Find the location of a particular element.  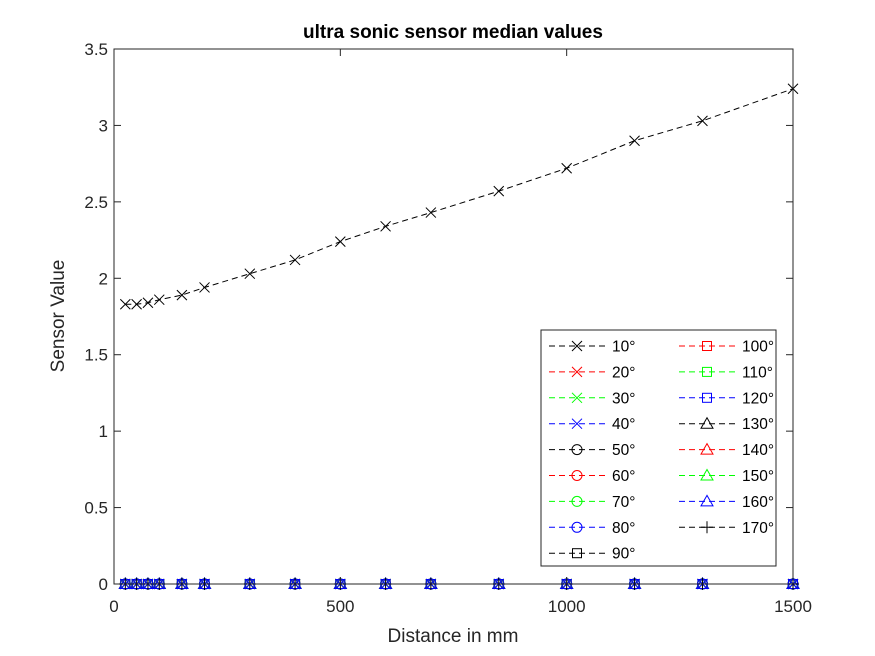

legend-label: 10° is located at coordinates (623, 347).